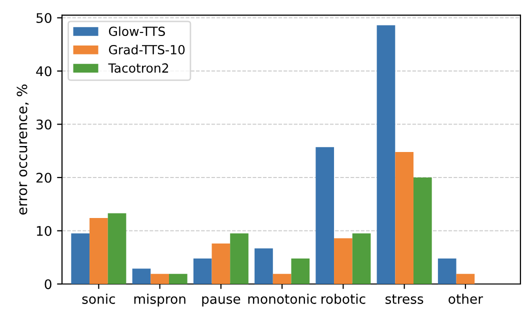  I want to click on x-tick-label: other, so click(466, 299).